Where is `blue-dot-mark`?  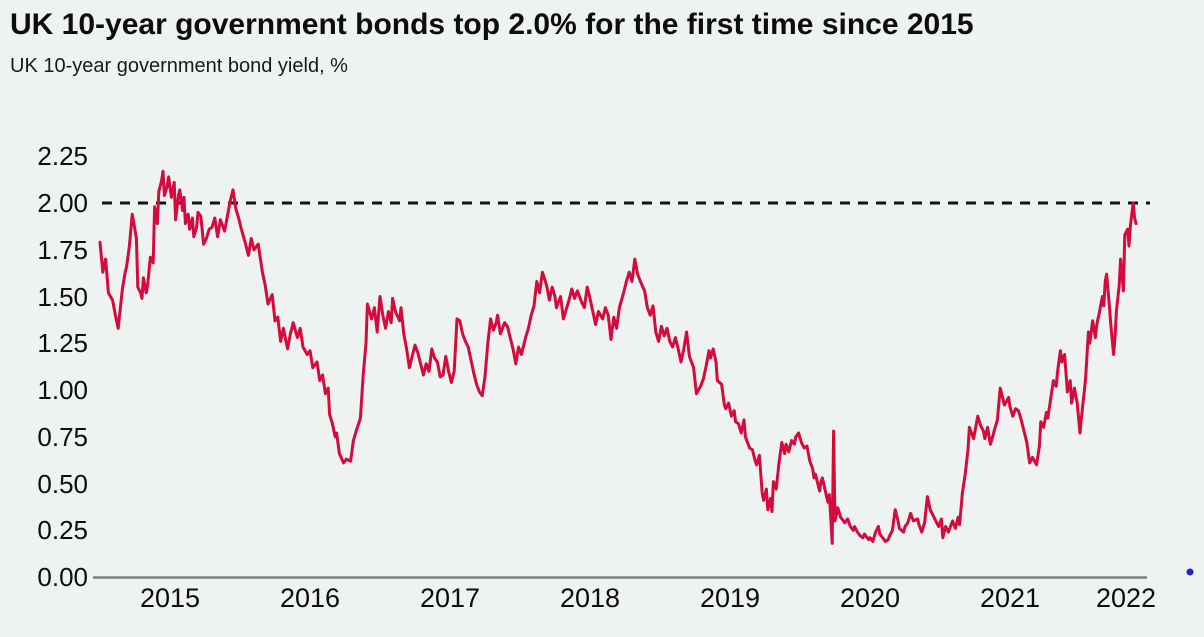
blue-dot-mark is located at coordinates (1190, 572).